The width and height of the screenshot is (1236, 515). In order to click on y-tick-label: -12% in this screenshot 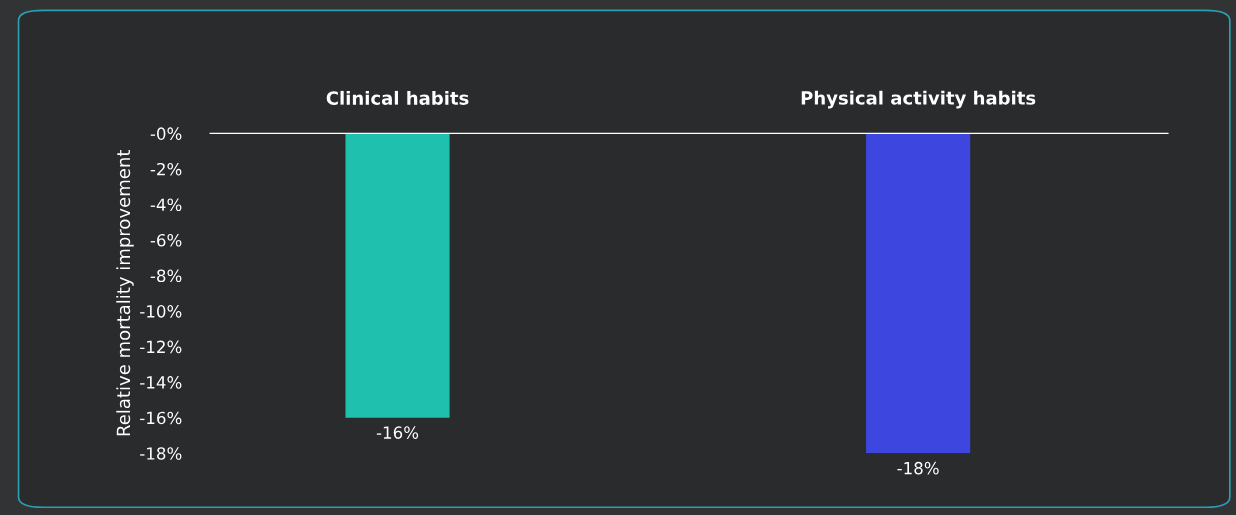, I will do `click(161, 347)`.